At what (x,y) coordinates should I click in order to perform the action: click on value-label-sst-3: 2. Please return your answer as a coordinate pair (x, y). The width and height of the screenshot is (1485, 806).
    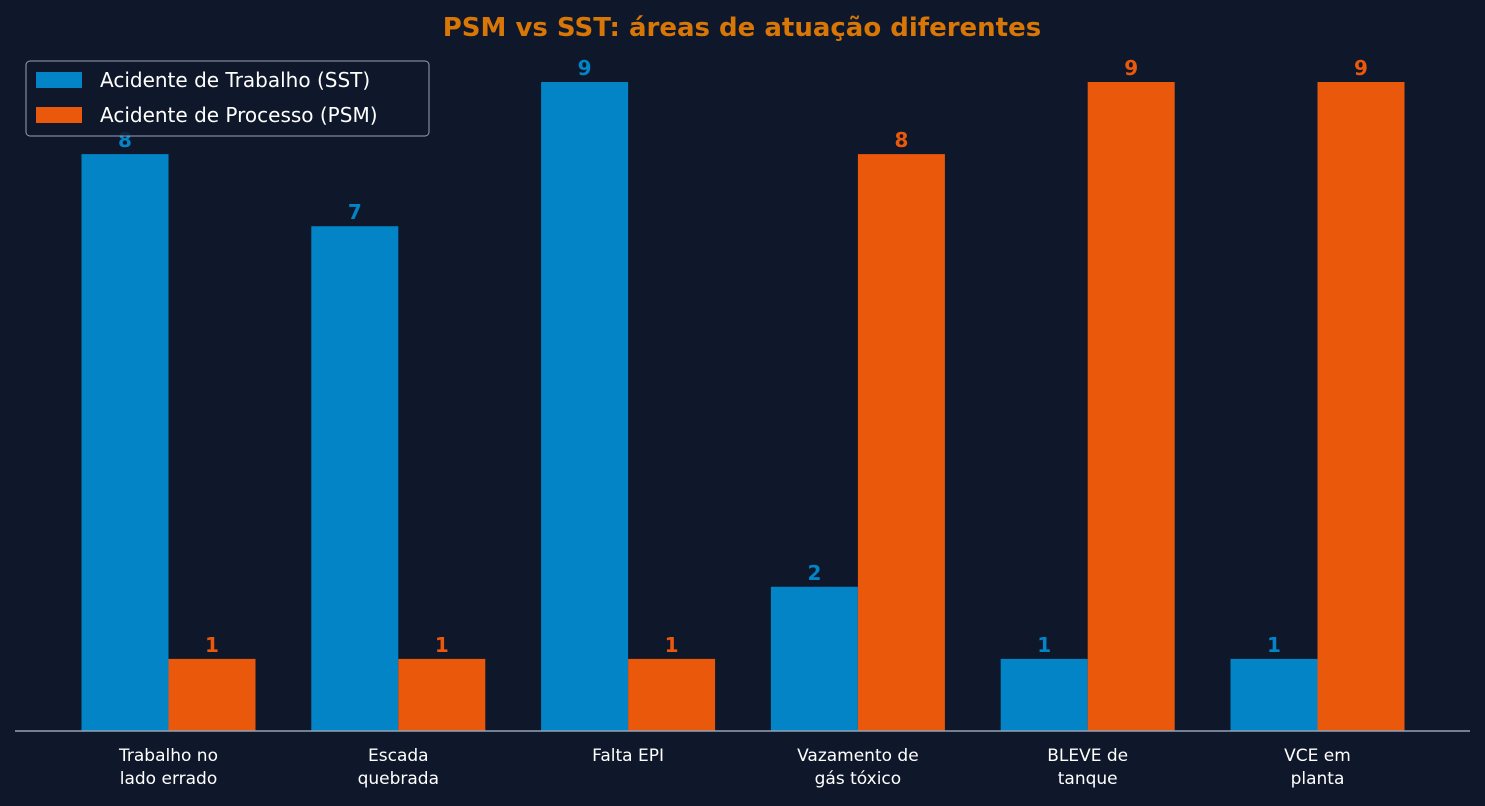
    Looking at the image, I should click on (814, 573).